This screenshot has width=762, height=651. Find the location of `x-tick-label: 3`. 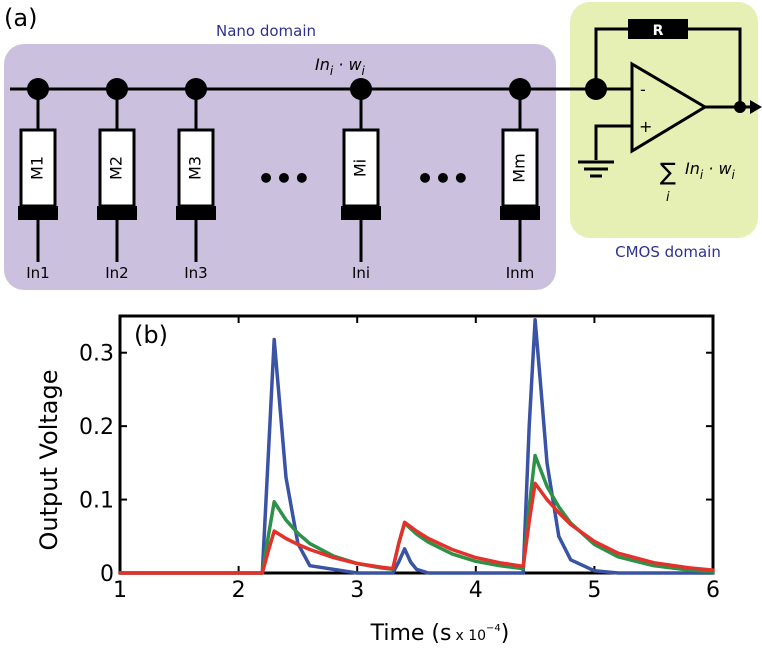

x-tick-label: 3 is located at coordinates (357, 590).